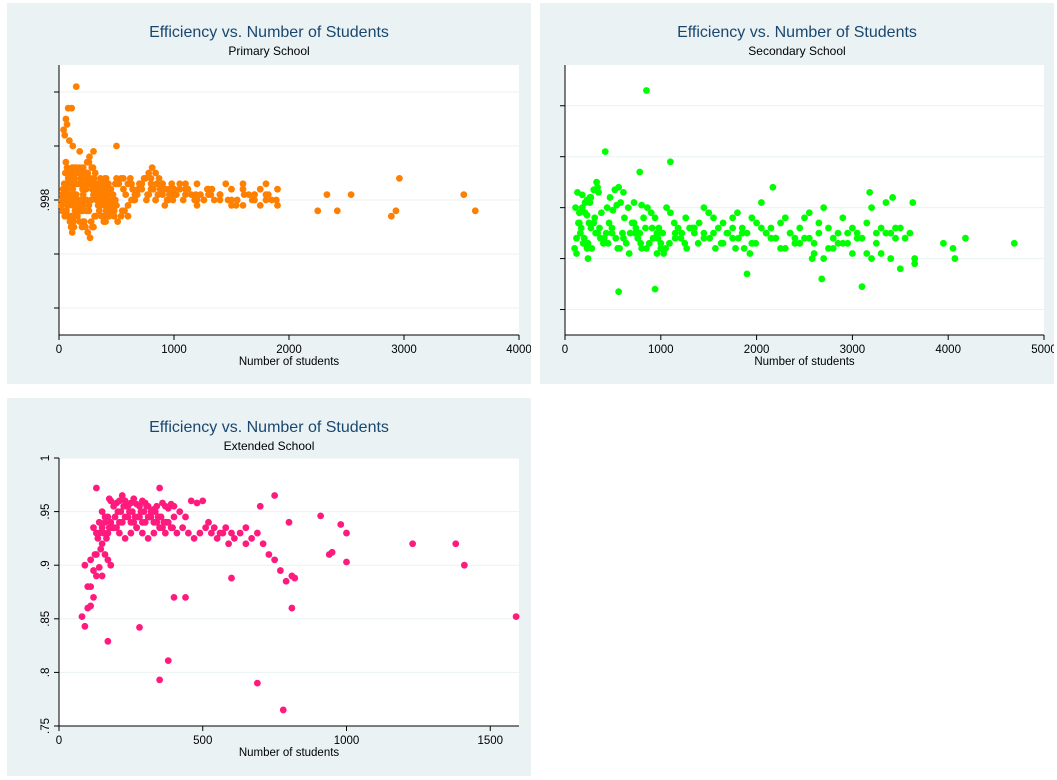 The height and width of the screenshot is (780, 1057). Describe the element at coordinates (289, 592) in the screenshot. I see `plot-area` at that location.